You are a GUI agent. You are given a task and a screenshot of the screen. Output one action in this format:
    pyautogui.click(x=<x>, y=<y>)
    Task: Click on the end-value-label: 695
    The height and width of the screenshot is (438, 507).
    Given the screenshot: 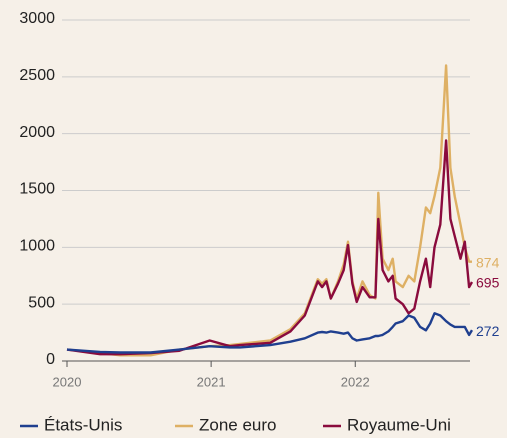 What is the action you would take?
    pyautogui.click(x=488, y=283)
    